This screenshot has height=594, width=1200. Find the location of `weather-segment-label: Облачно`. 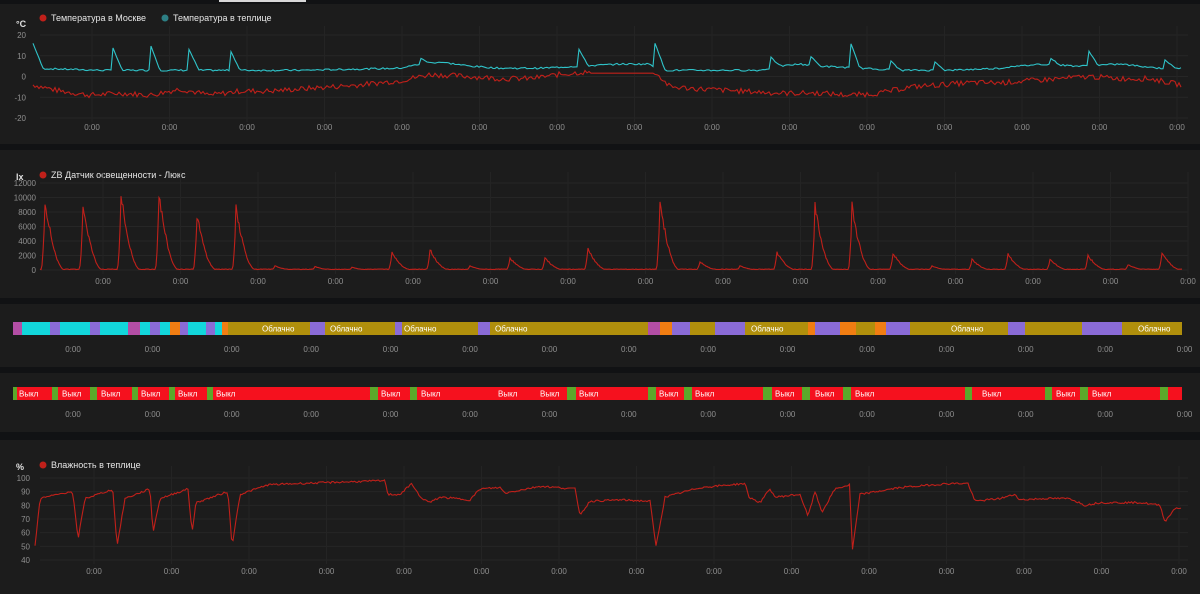

weather-segment-label: Облачно is located at coordinates (278, 329).